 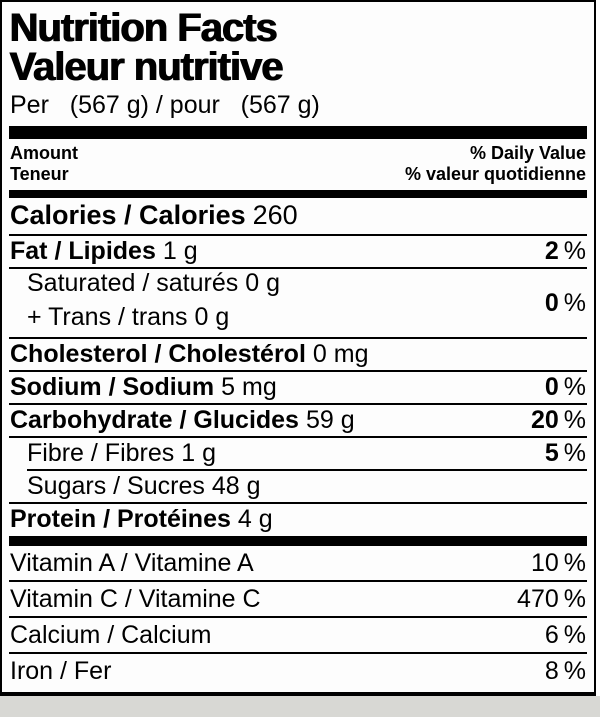 I want to click on protein-value: 4 g, so click(x=255, y=519).